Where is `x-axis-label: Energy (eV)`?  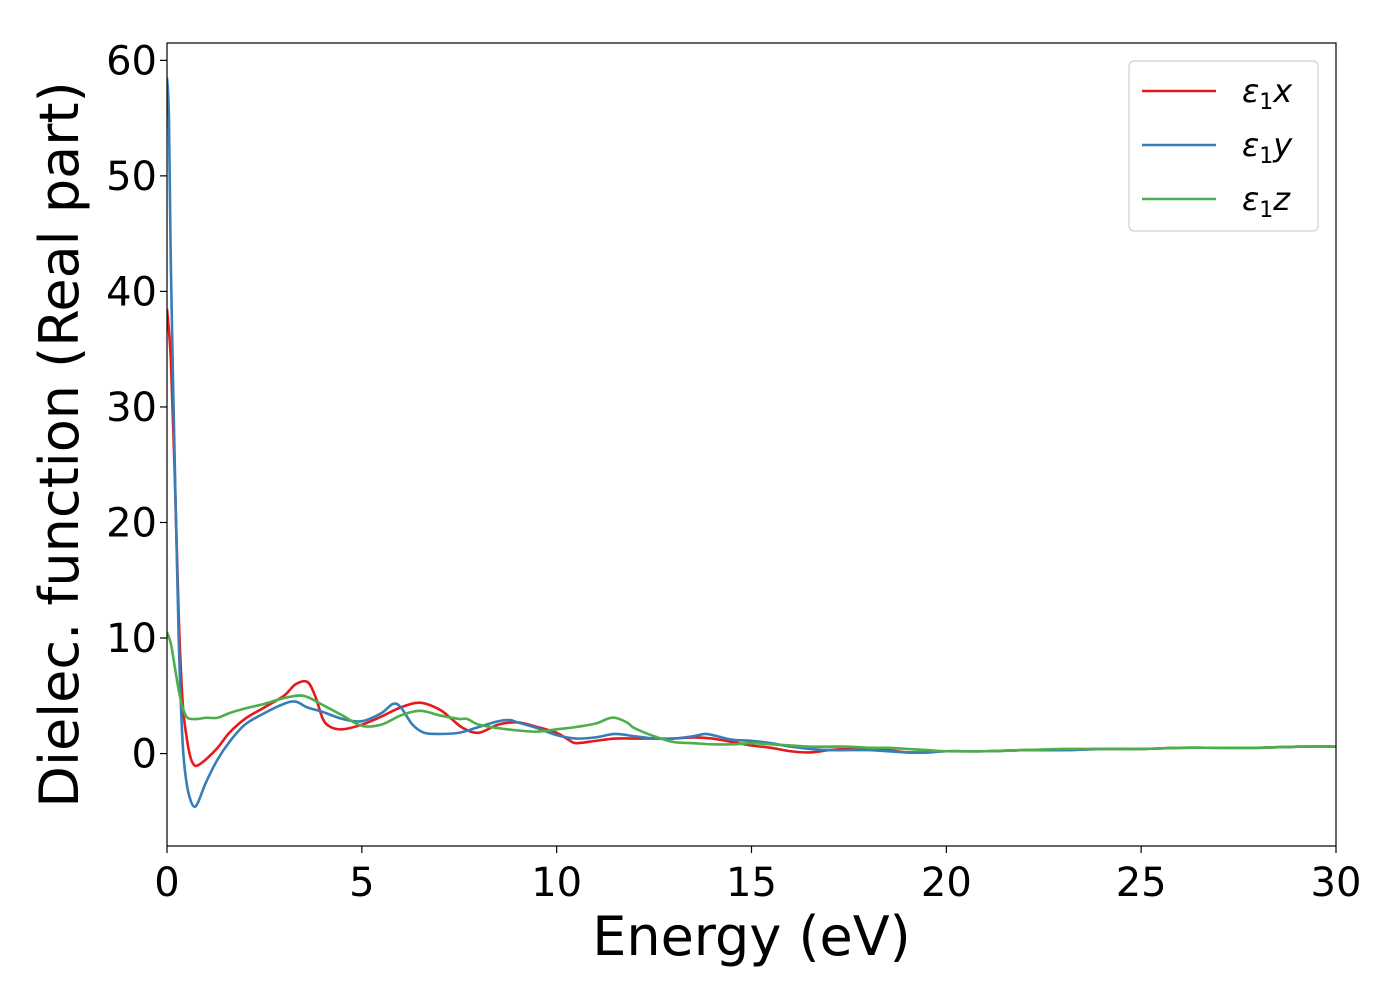 x-axis-label: Energy (eV) is located at coordinates (751, 936).